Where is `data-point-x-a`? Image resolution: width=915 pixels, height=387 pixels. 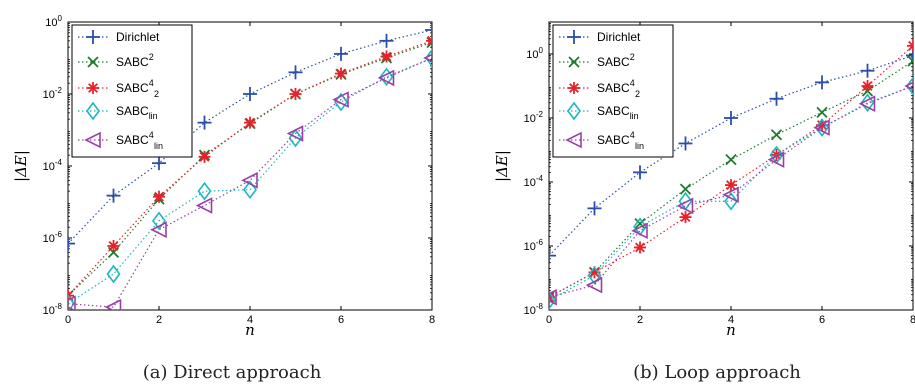
data-point-x-a is located at coordinates (910, 59).